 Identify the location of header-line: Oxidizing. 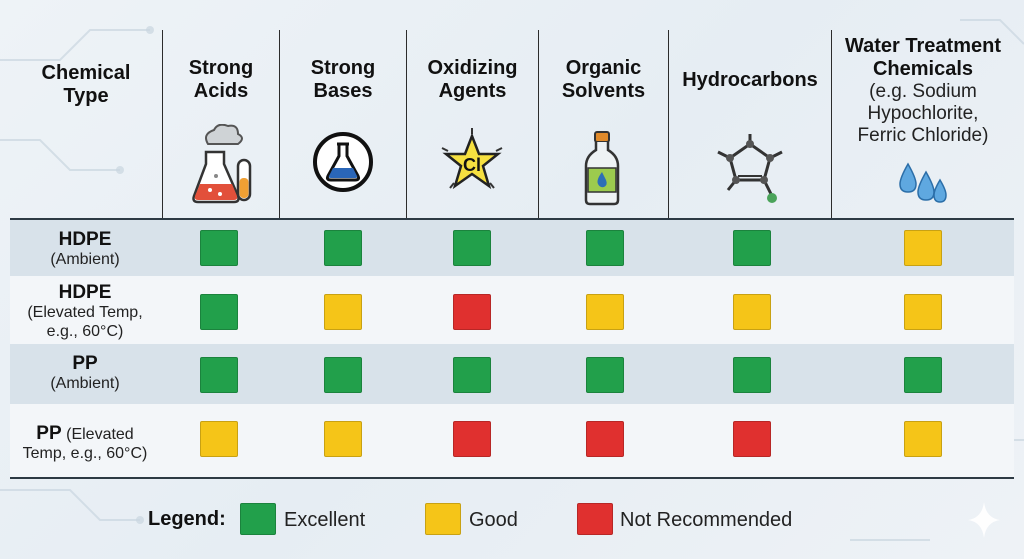
(472, 68).